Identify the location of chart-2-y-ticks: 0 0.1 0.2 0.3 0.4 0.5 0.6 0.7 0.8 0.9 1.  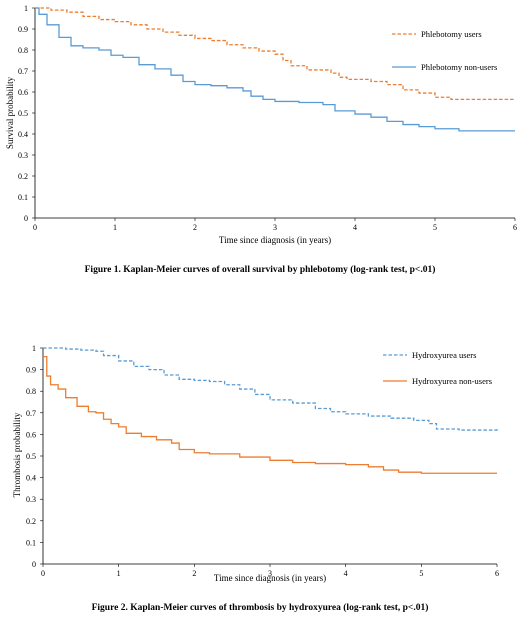
(34, 456).